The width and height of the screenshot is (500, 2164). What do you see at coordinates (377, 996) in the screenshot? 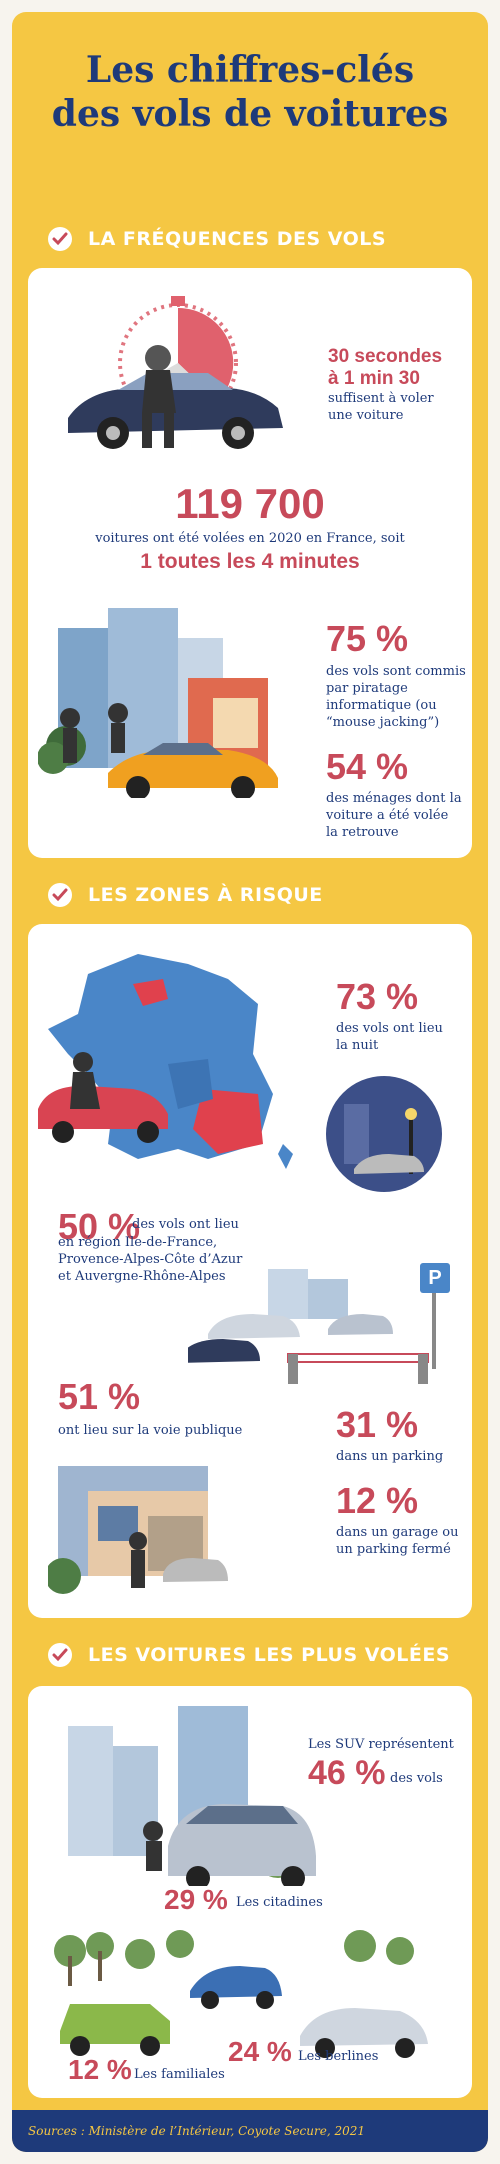
I see `night-percent: 73 %` at bounding box center [377, 996].